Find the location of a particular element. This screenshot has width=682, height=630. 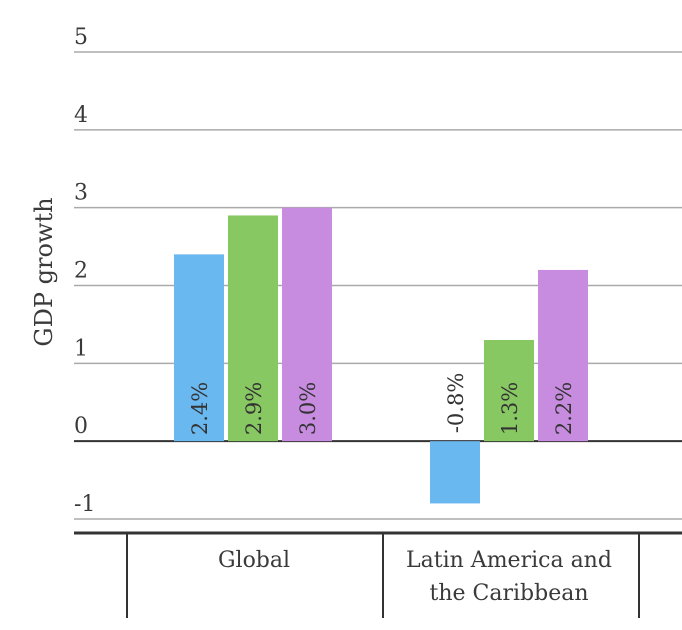

bar-value-label: 1.3% is located at coordinates (510, 408).